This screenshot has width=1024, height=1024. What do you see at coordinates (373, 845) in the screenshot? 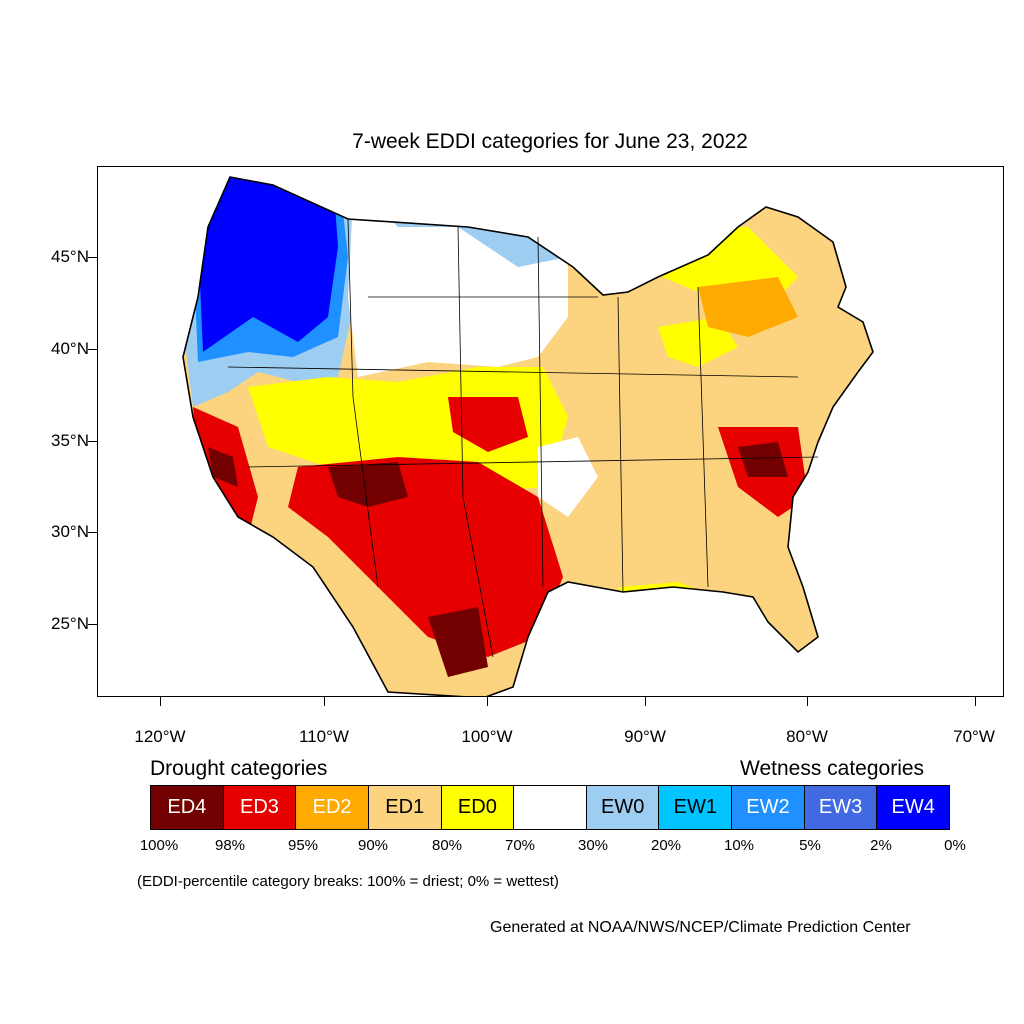
I see `percent-break: 90%` at bounding box center [373, 845].